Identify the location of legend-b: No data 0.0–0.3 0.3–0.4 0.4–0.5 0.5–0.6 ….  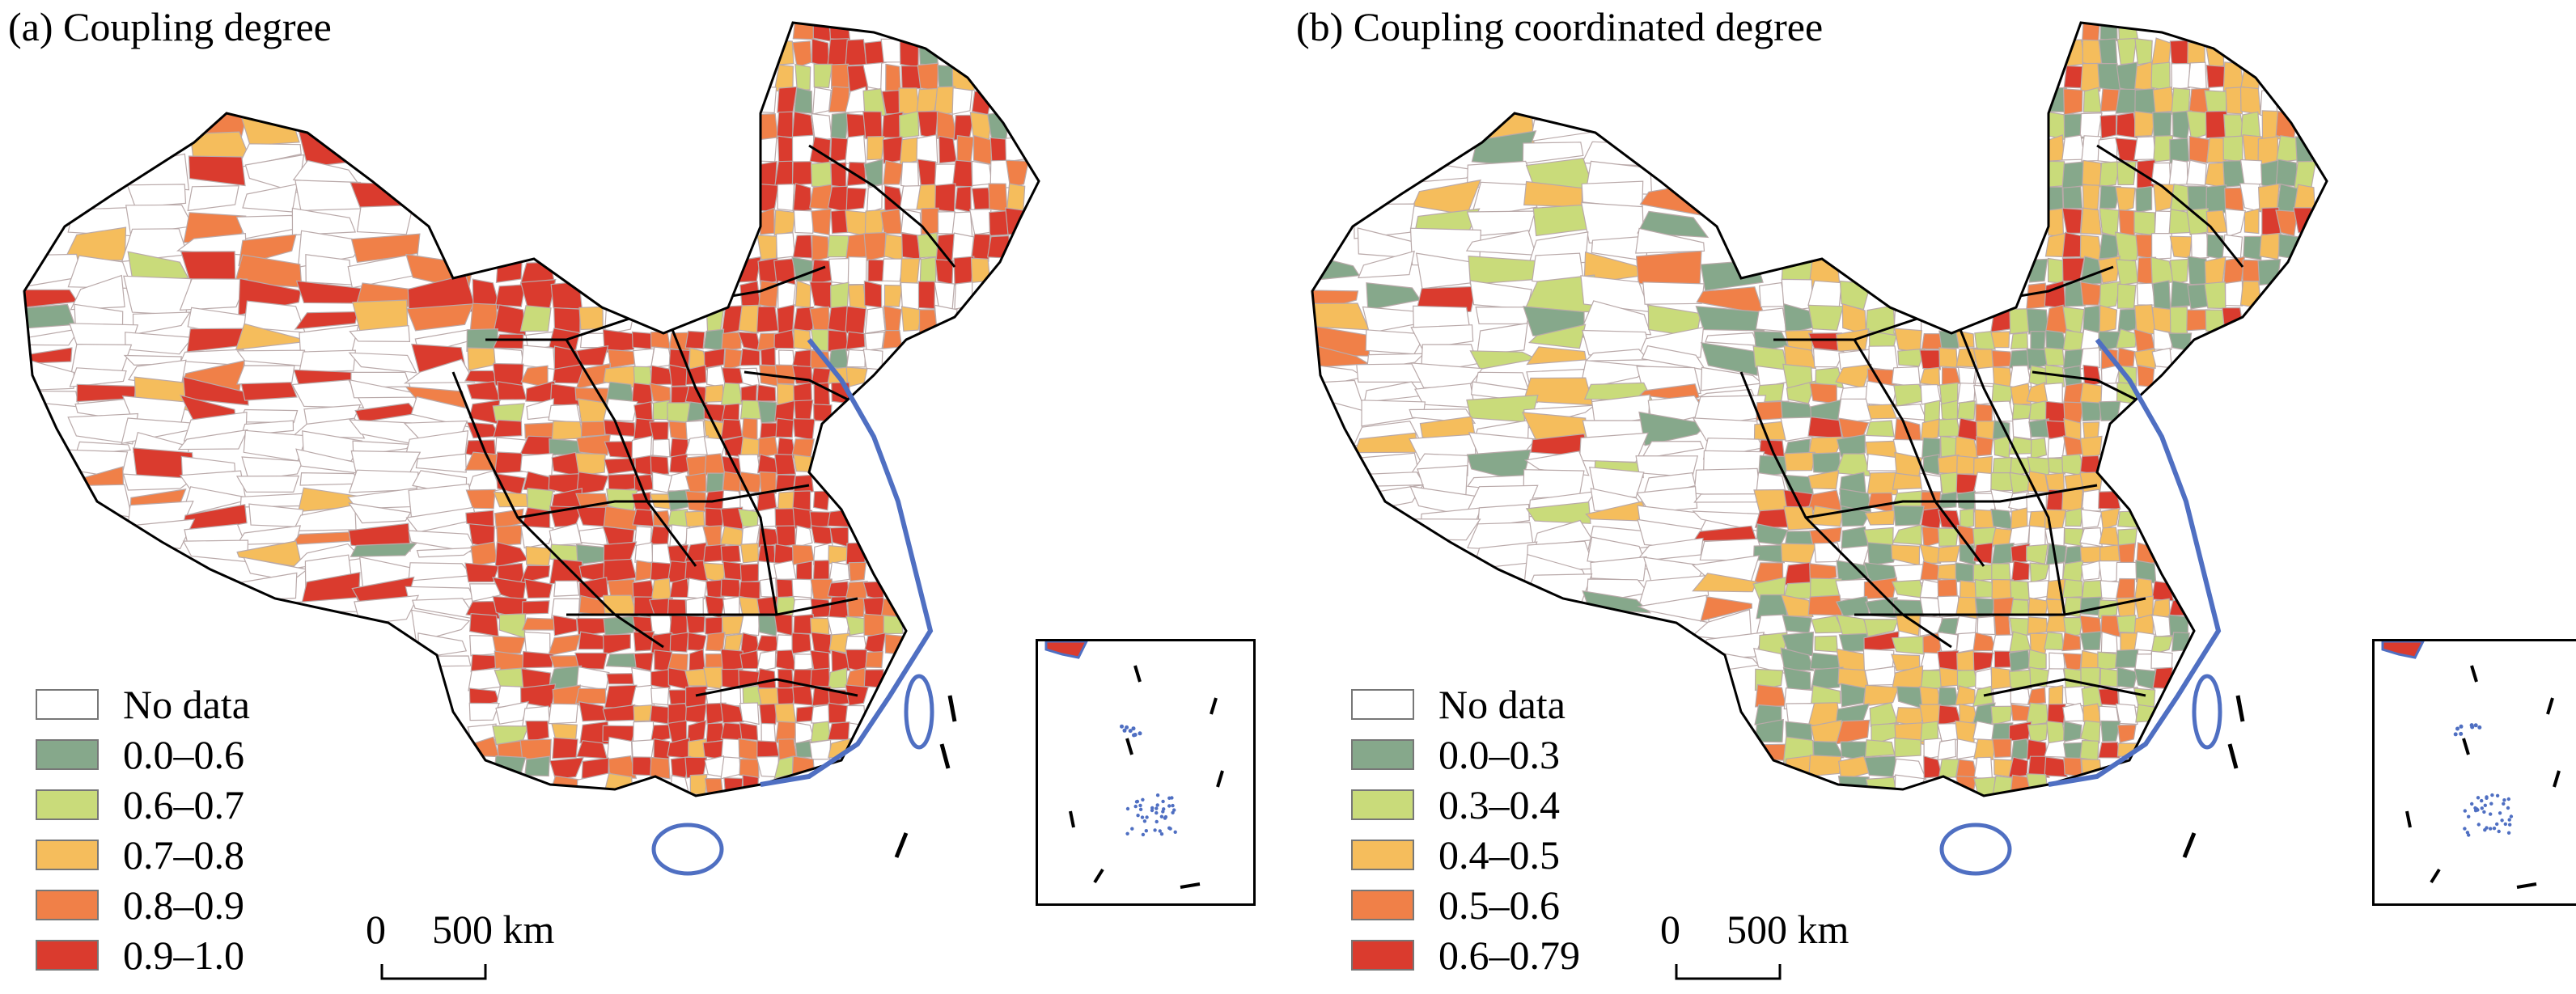
(1465, 829).